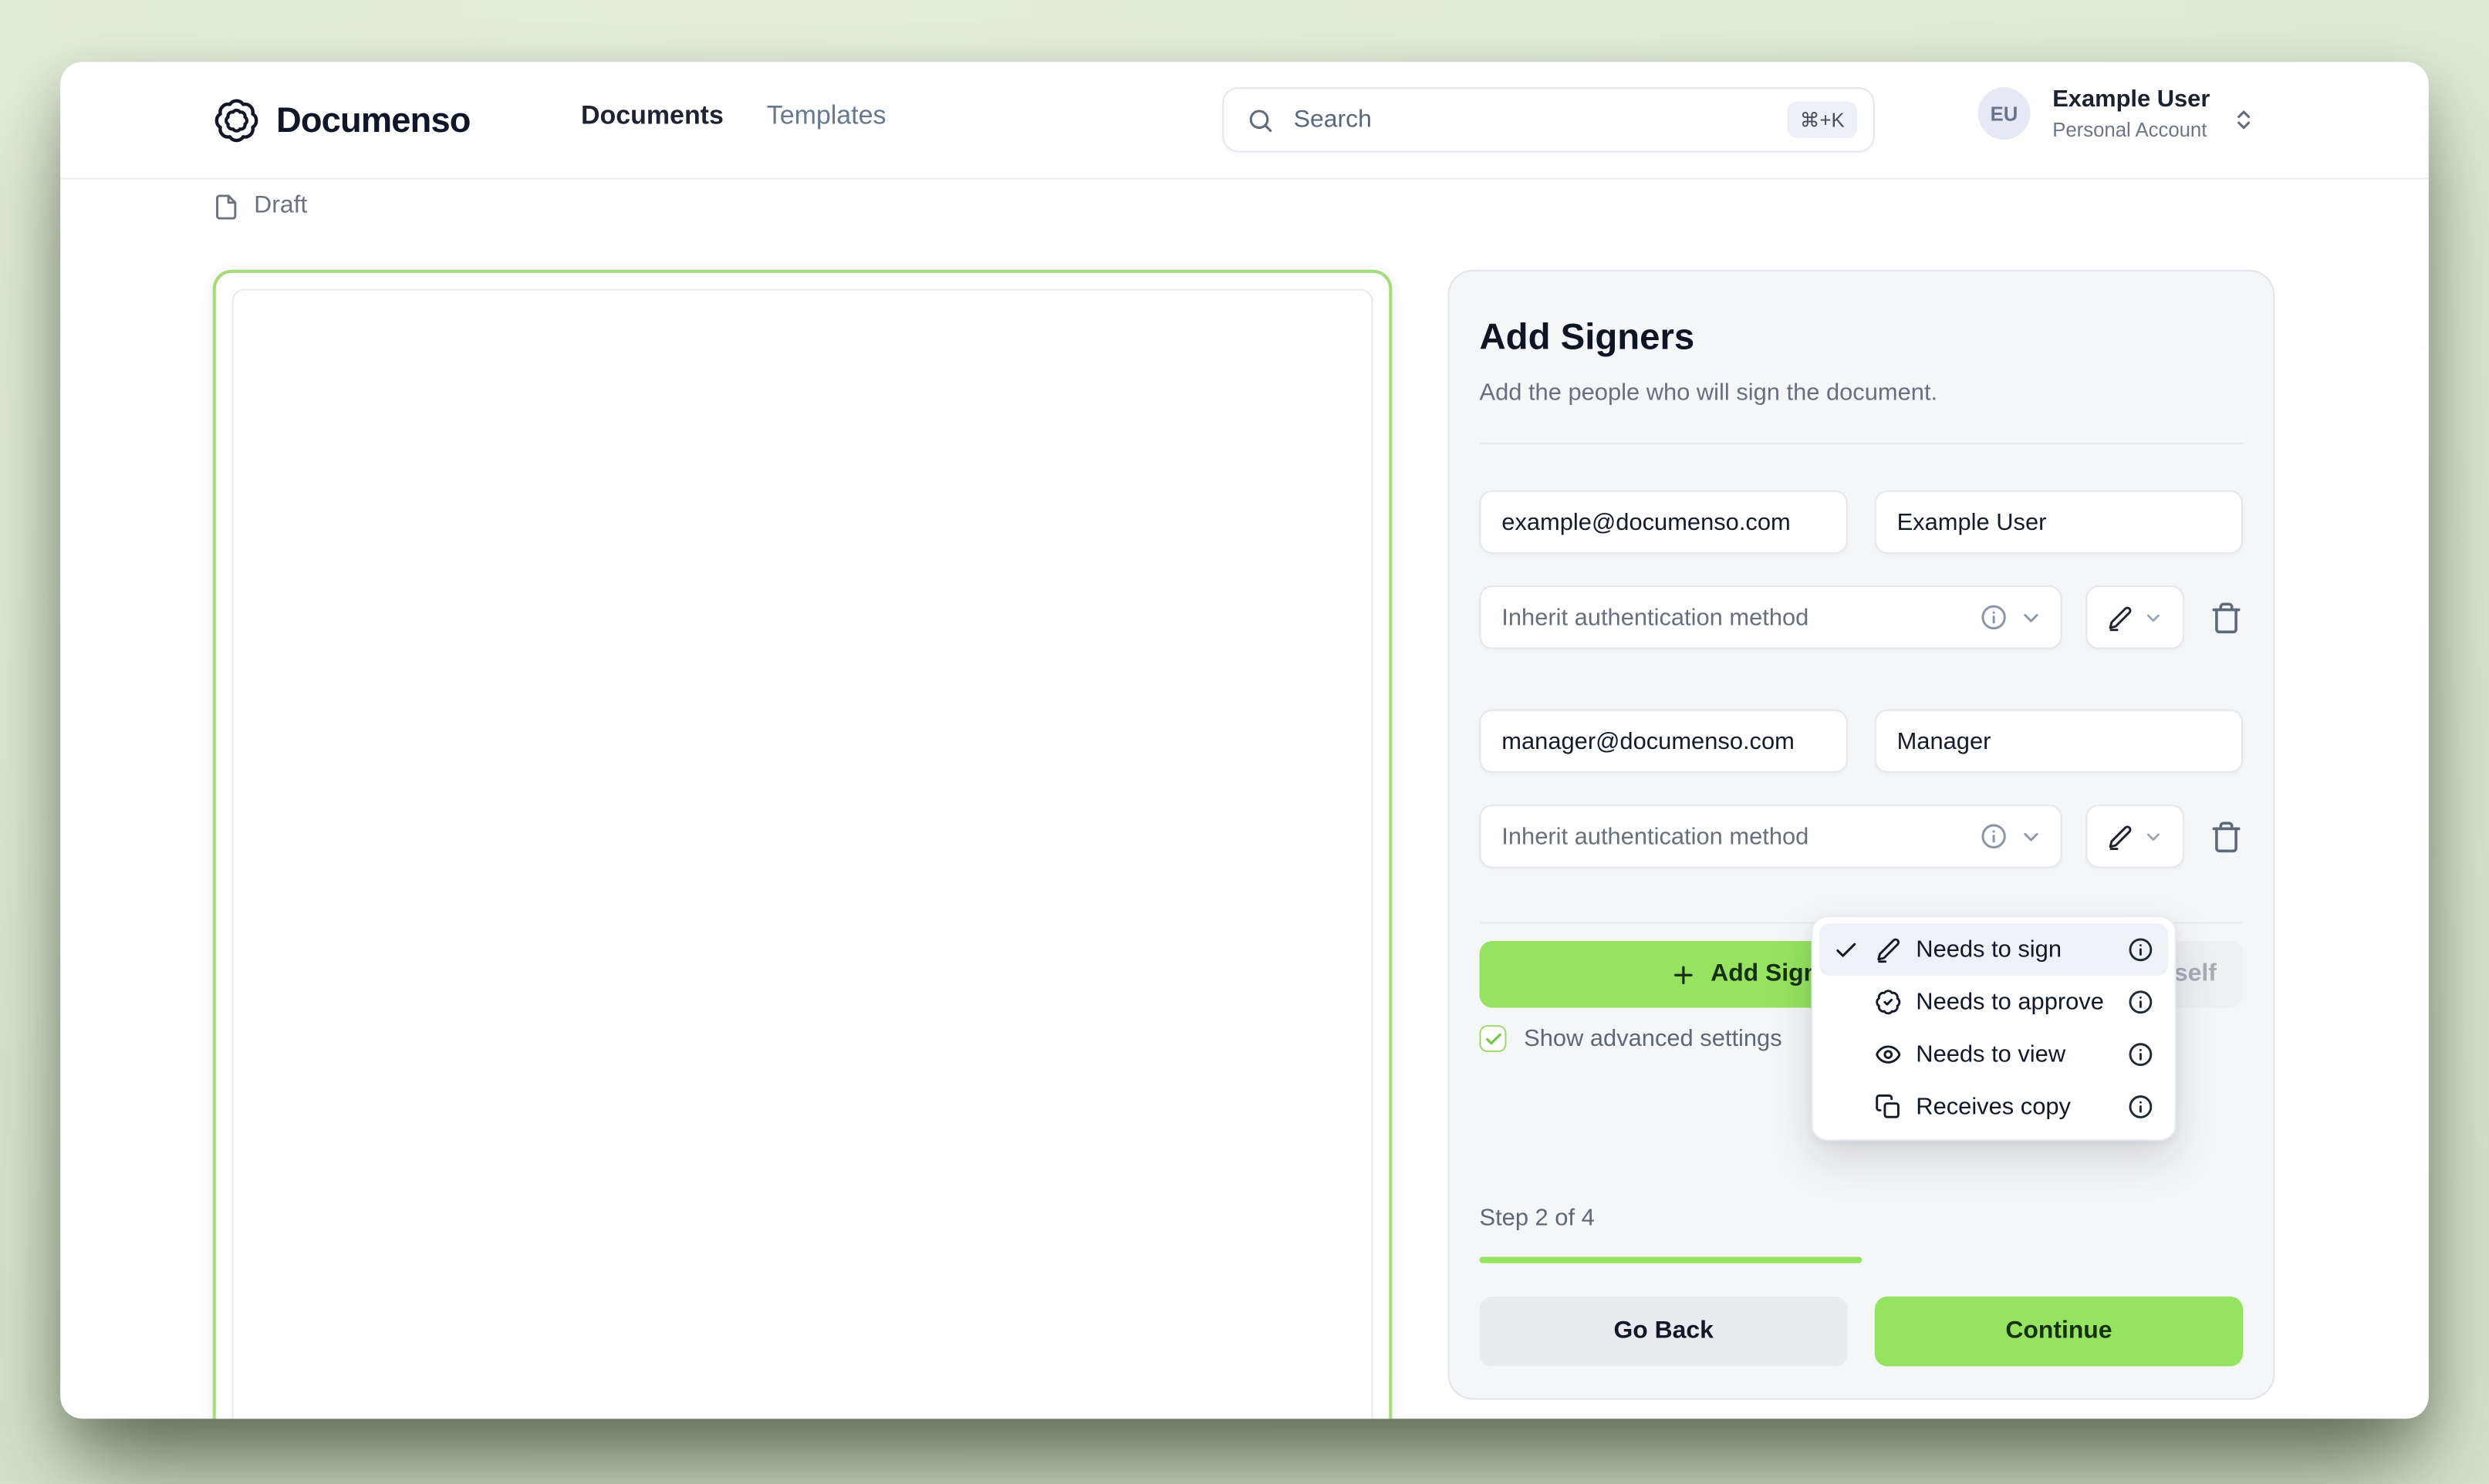 This screenshot has height=1484, width=2489. Describe the element at coordinates (1261, 120) in the screenshot. I see `search-icon` at that location.